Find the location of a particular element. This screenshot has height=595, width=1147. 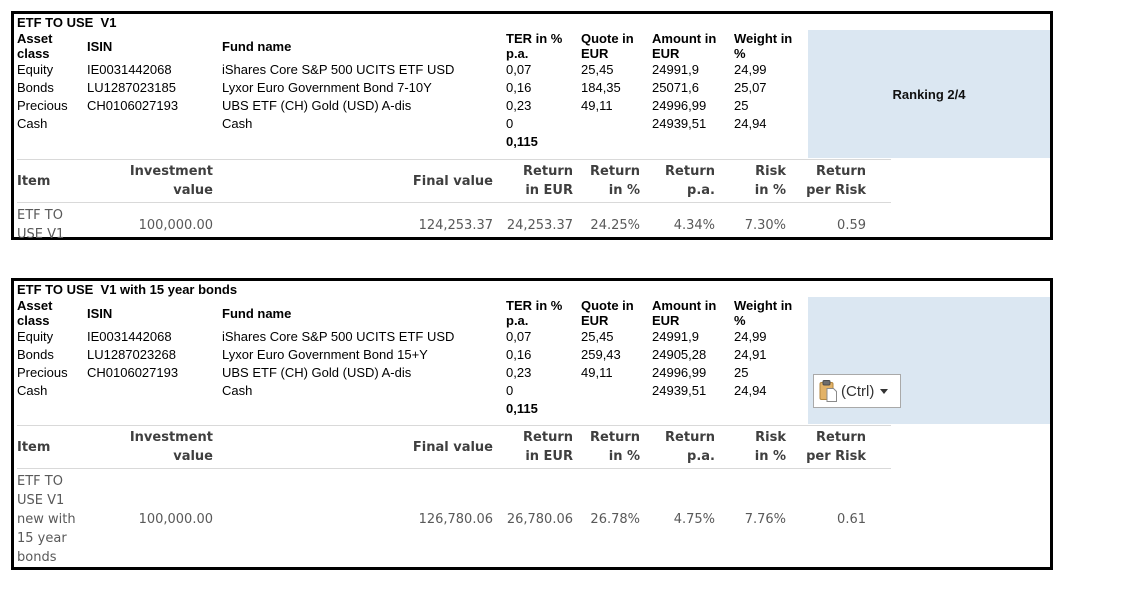

ranking-highlight-box: Ranking 2/4 is located at coordinates (929, 94).